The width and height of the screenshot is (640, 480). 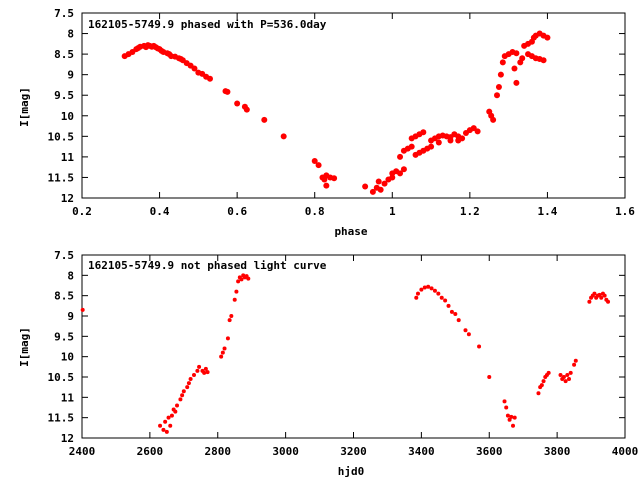 I want to click on phased-x-axis-label: phase, so click(x=350, y=231).